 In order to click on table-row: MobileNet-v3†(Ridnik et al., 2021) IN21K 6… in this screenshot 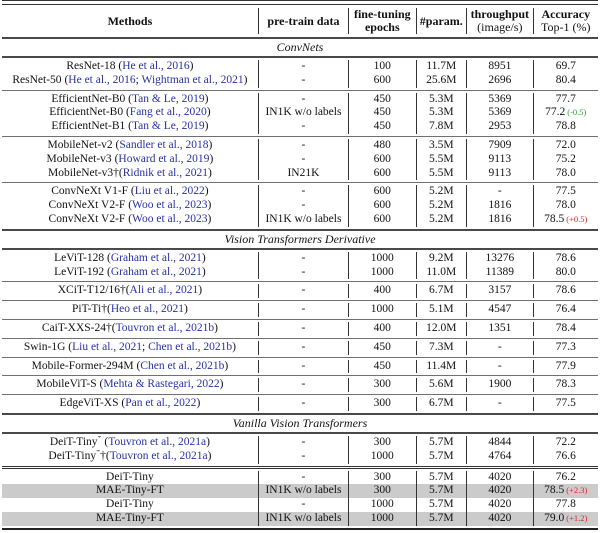, I will do `click(300, 173)`.